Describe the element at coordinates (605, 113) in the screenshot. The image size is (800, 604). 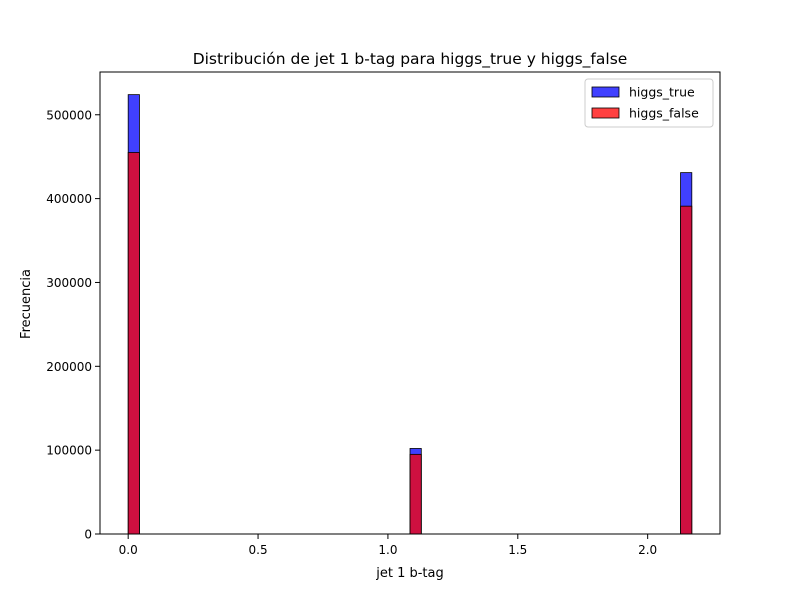
I see `legend-swatch-higgs_false` at that location.